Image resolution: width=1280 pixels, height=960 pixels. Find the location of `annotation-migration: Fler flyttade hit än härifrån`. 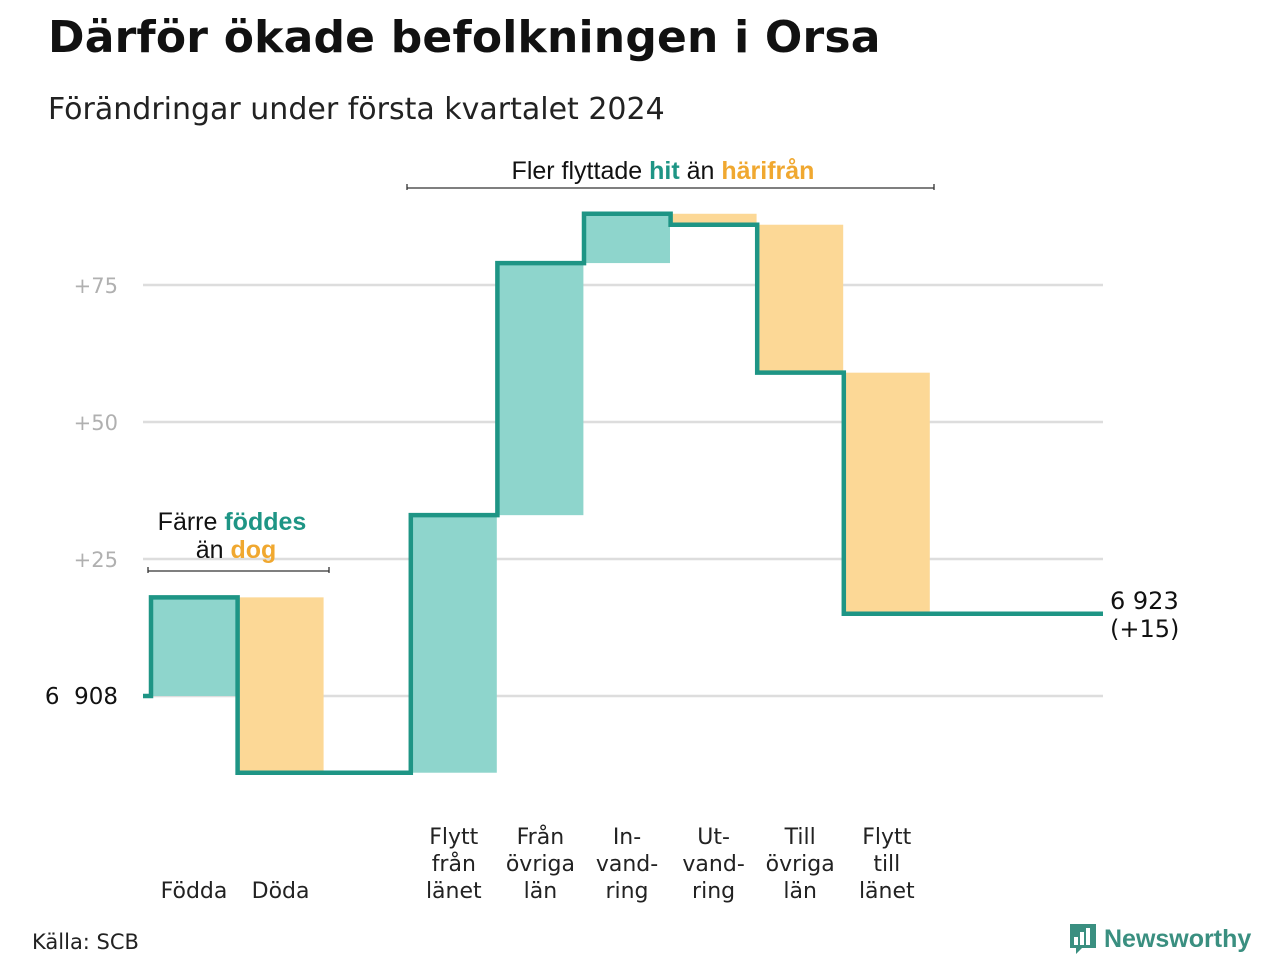

annotation-migration: Fler flyttade hit än härifrån is located at coordinates (663, 171).